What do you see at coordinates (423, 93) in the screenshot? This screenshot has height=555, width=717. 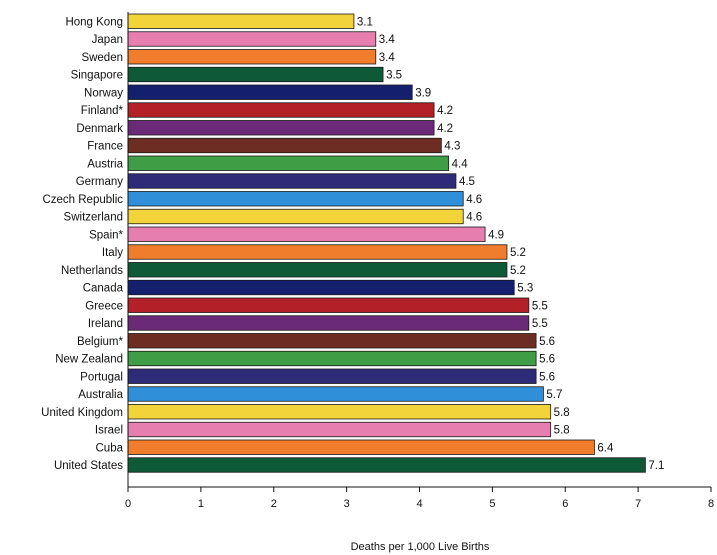 I see `value-label: 3.9` at bounding box center [423, 93].